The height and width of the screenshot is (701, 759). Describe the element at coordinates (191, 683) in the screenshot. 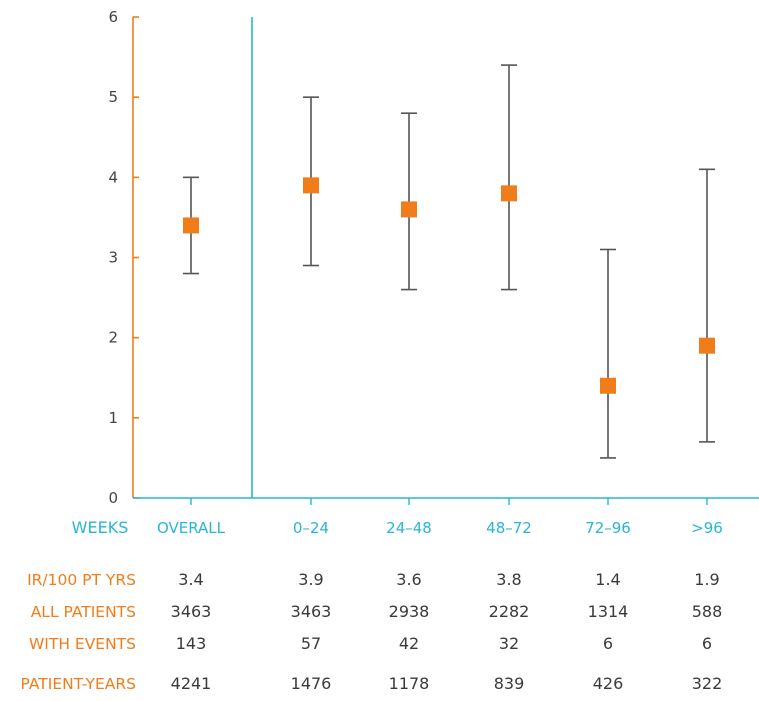

I see `table-cell: 4241` at that location.